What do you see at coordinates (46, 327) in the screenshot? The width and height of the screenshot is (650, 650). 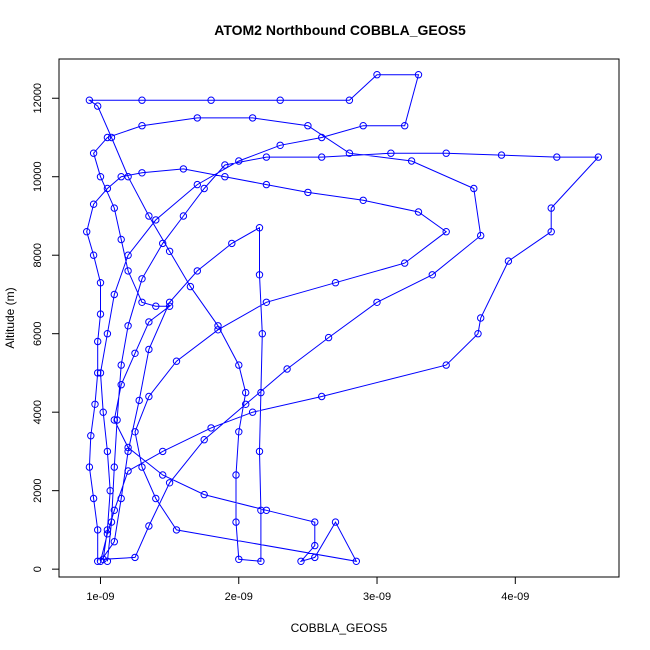 I see `y-axis: 0 2000 4000 6000 8000 10000 12000` at bounding box center [46, 327].